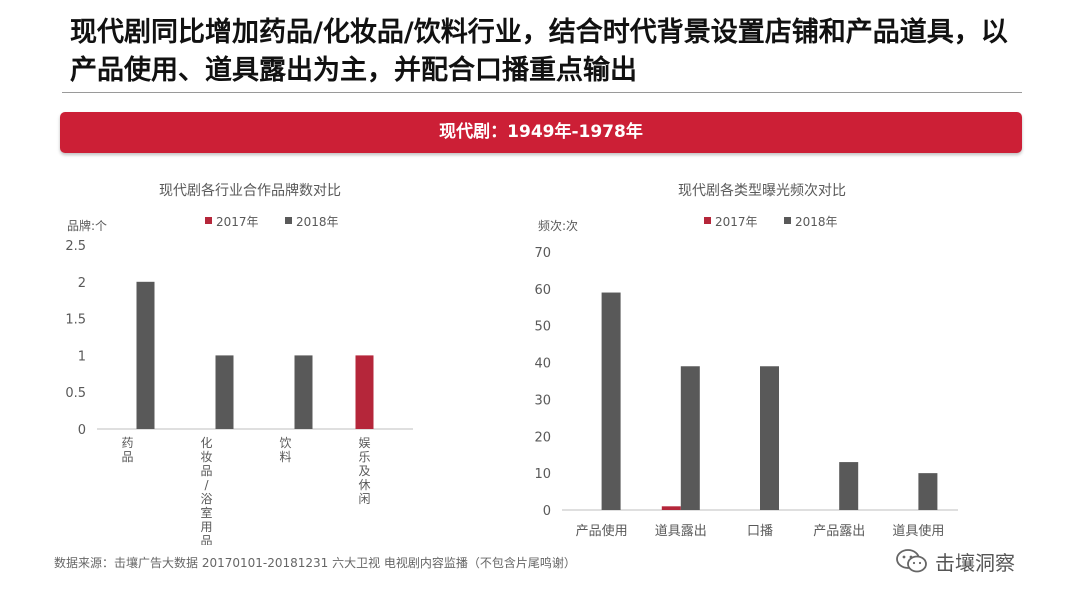 This screenshot has height=608, width=1080. What do you see at coordinates (542, 327) in the screenshot?
I see `y-tick-label: 50` at bounding box center [542, 327].